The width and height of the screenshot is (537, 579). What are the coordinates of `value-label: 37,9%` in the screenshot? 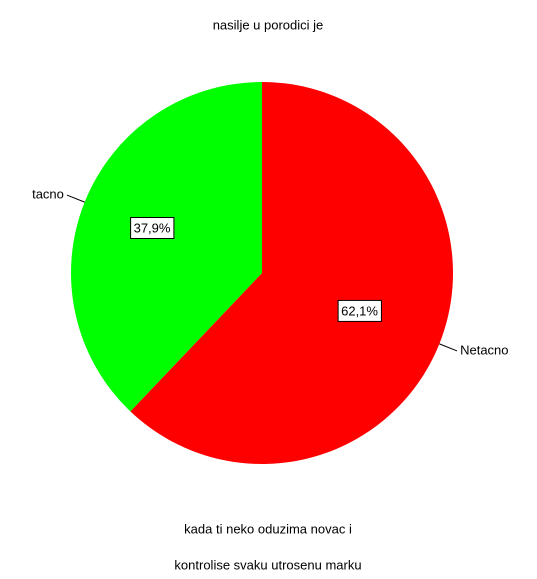 It's located at (152, 227).